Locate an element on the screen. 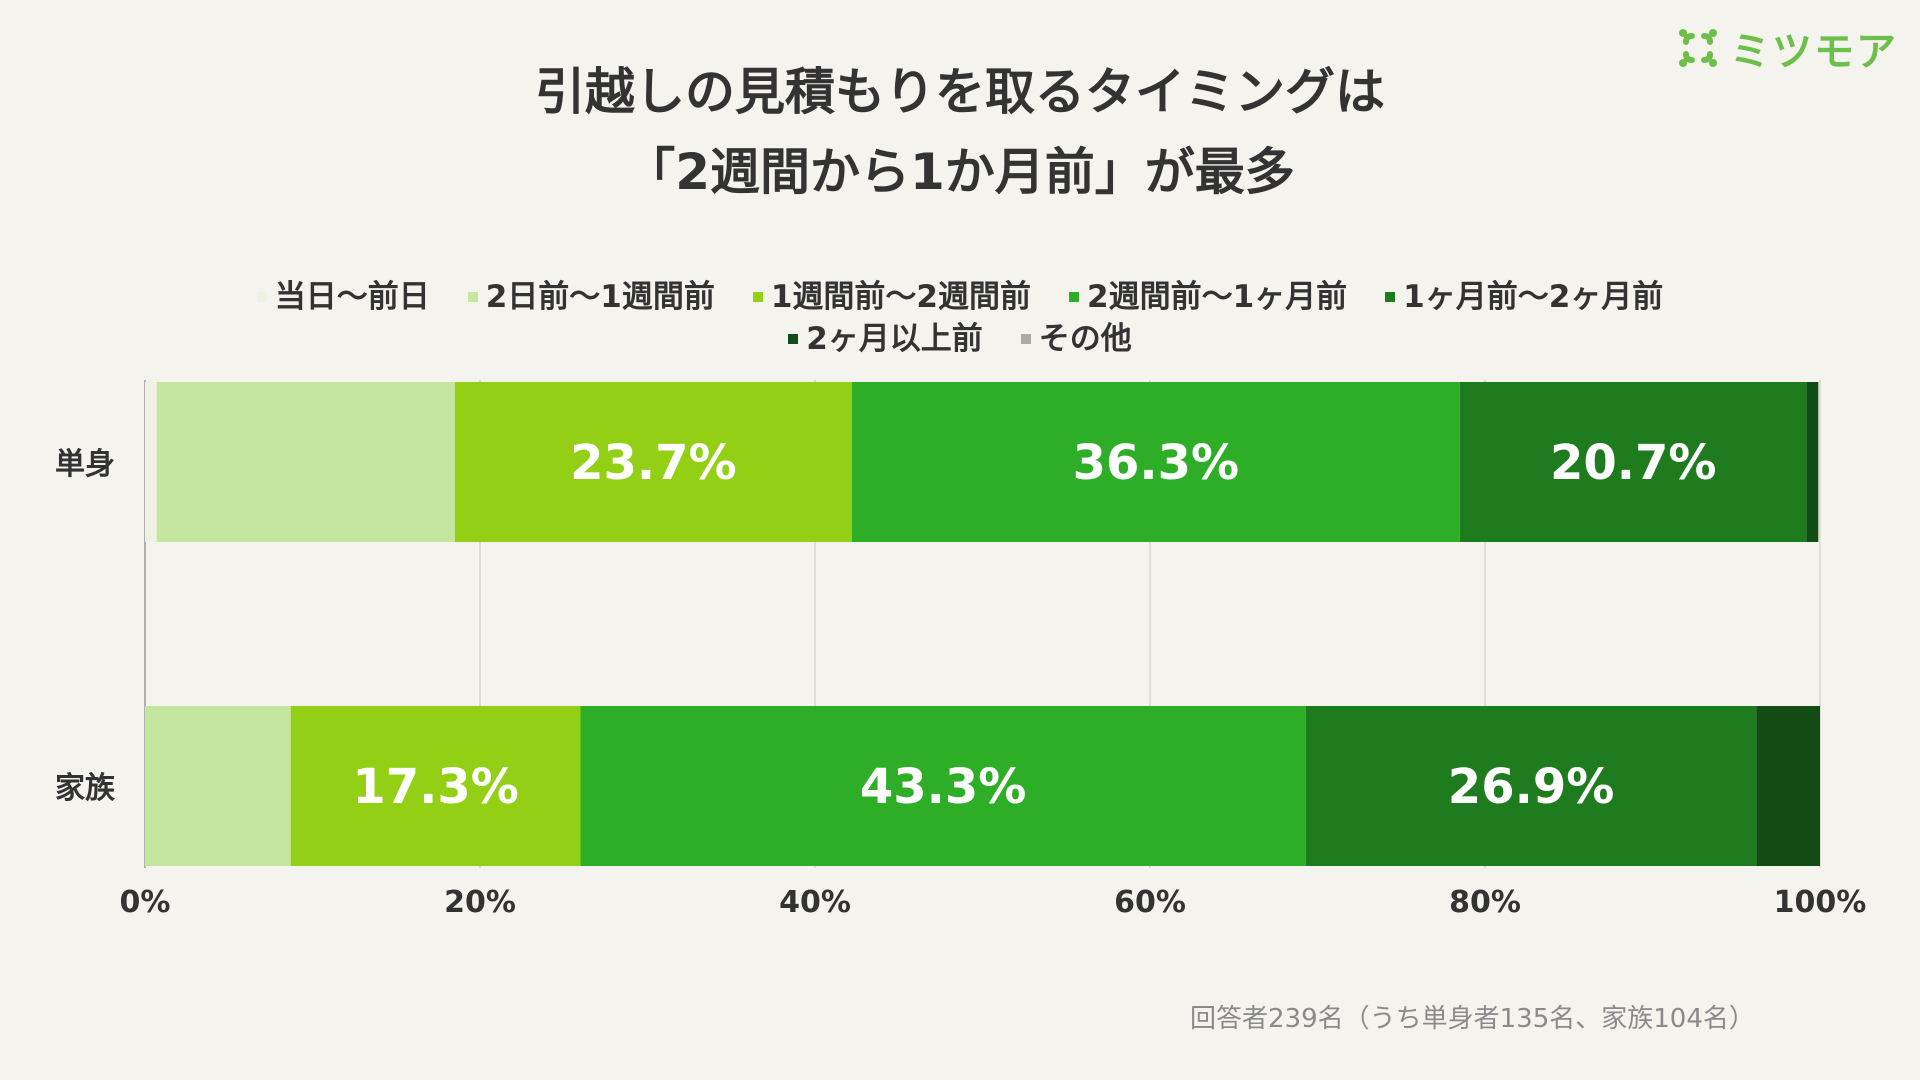 This screenshot has width=1920, height=1080. data-label: 20.7% is located at coordinates (1633, 463).